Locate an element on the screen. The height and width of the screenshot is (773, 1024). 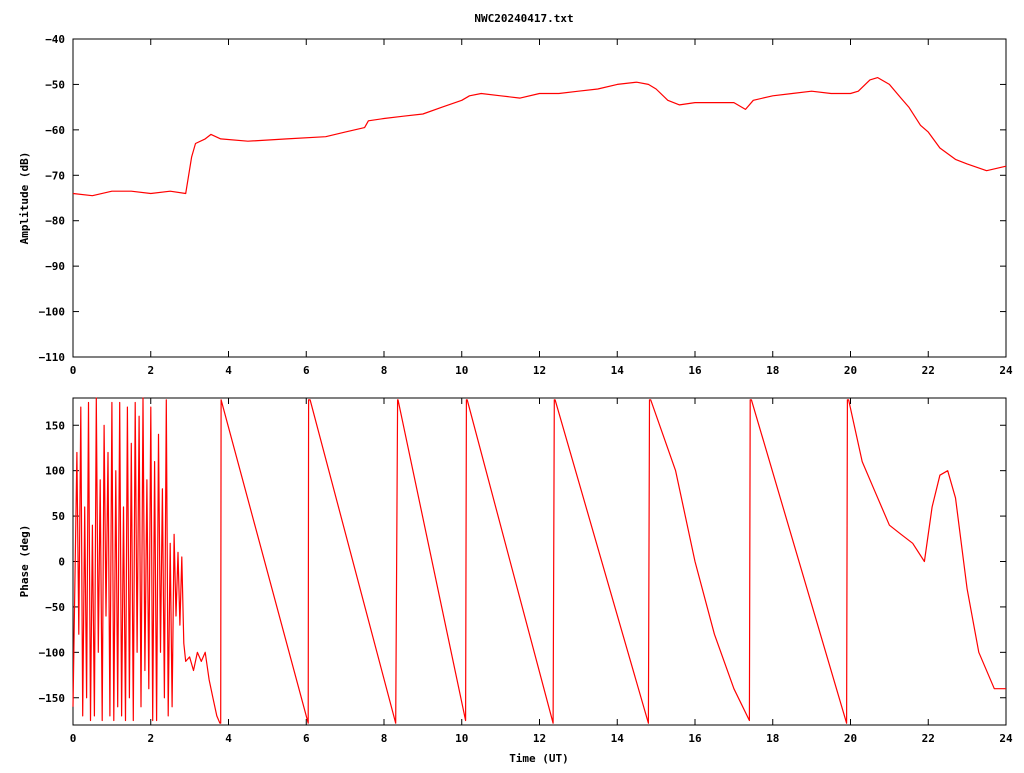
amplitude-x-tick-label: 12 is located at coordinates (539, 370).